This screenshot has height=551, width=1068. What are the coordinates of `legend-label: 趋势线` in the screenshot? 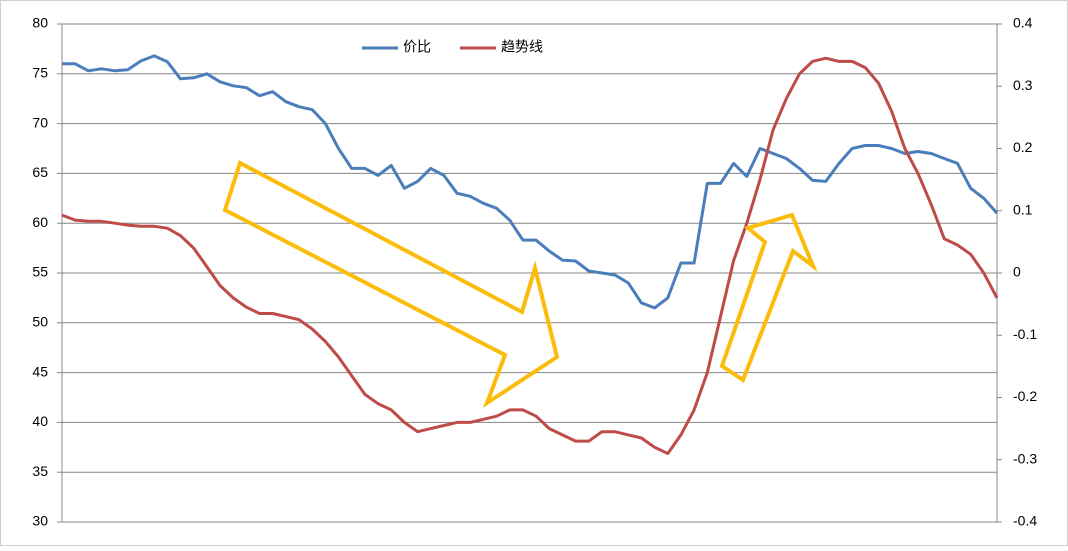 It's located at (522, 47).